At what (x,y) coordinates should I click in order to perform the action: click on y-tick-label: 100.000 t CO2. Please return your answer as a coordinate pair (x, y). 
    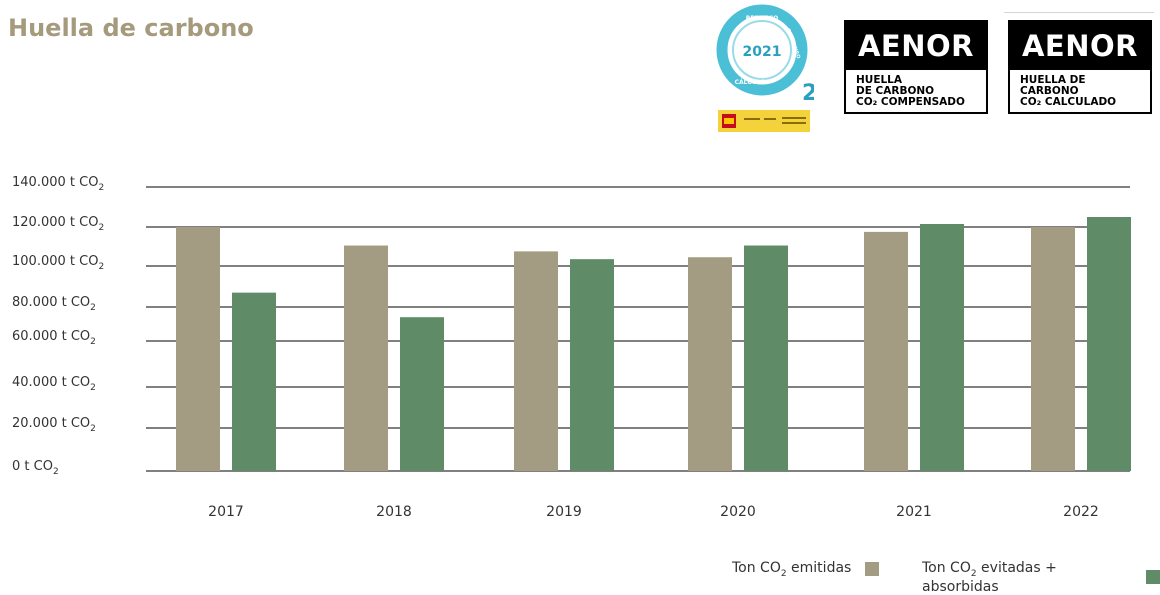
    Looking at the image, I should click on (58, 263).